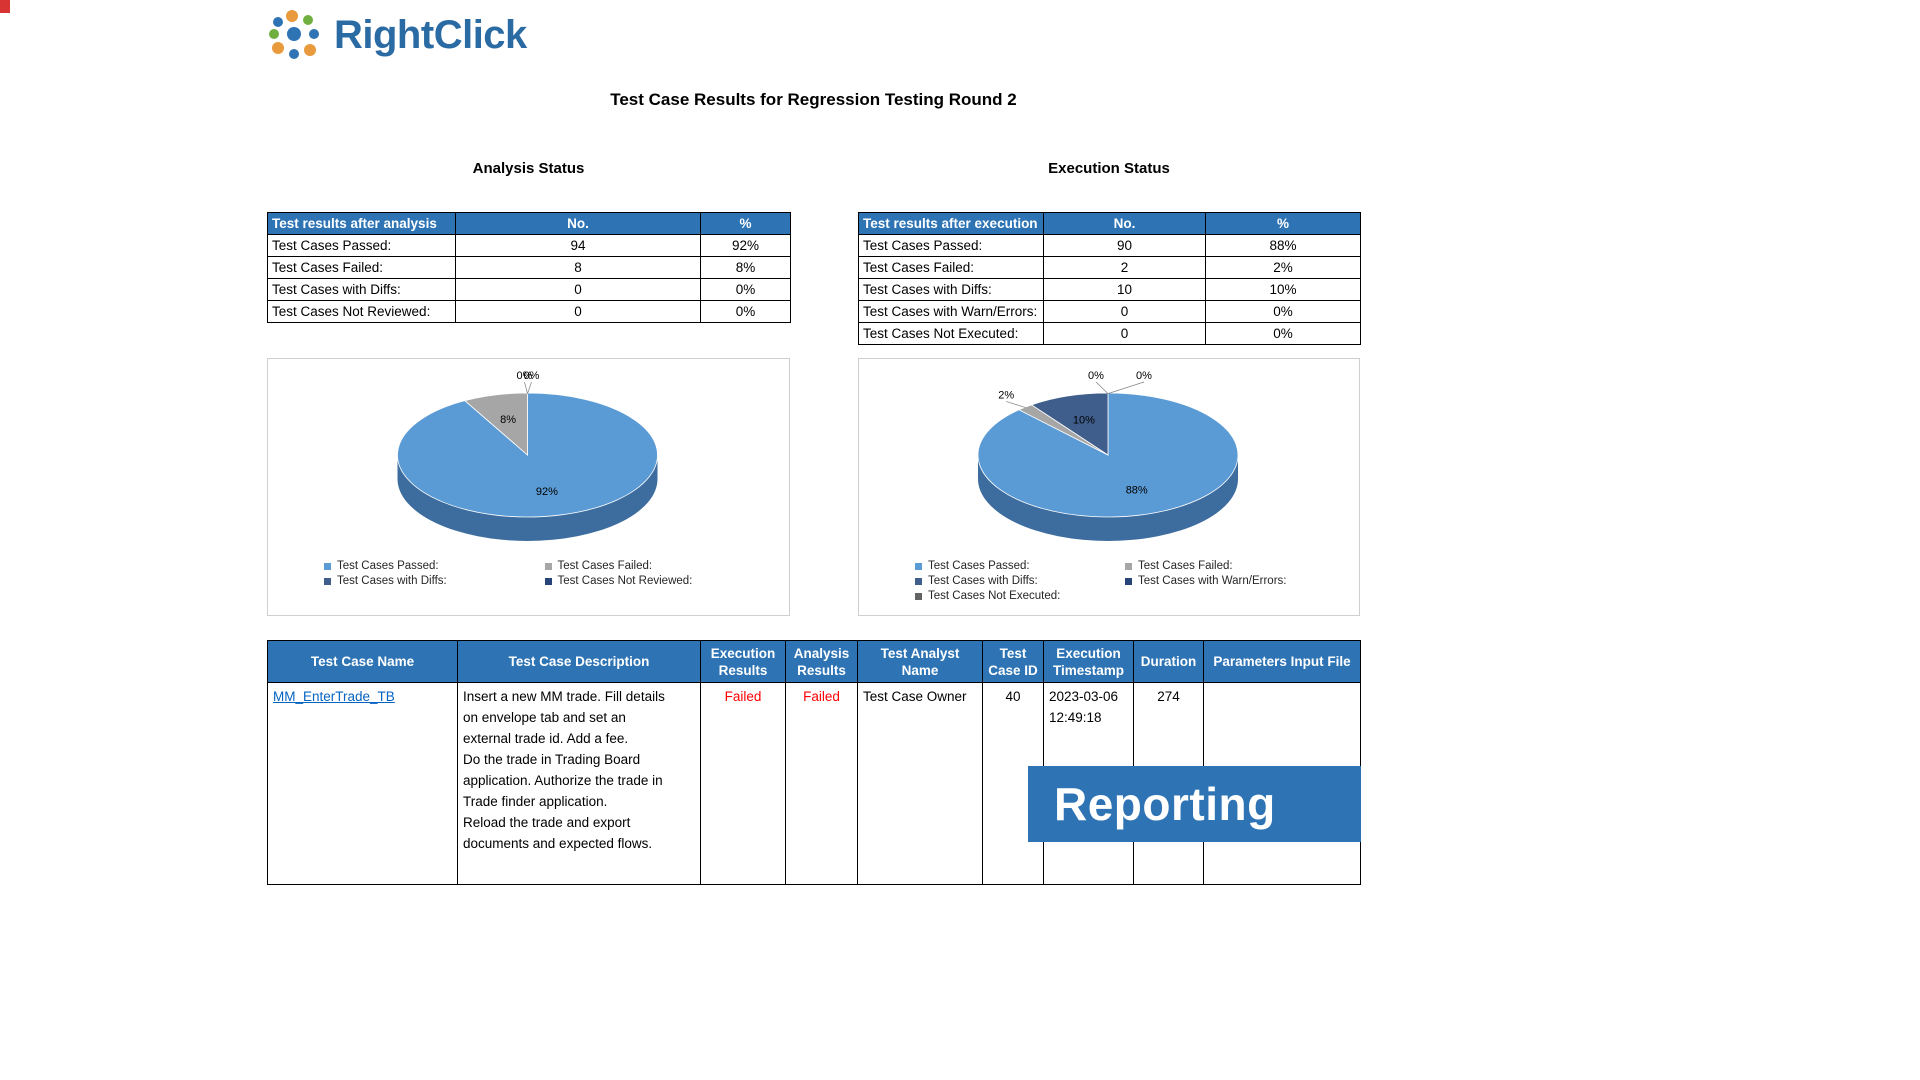 Image resolution: width=1920 pixels, height=1080 pixels. What do you see at coordinates (1108, 498) in the screenshot?
I see `pie-side` at bounding box center [1108, 498].